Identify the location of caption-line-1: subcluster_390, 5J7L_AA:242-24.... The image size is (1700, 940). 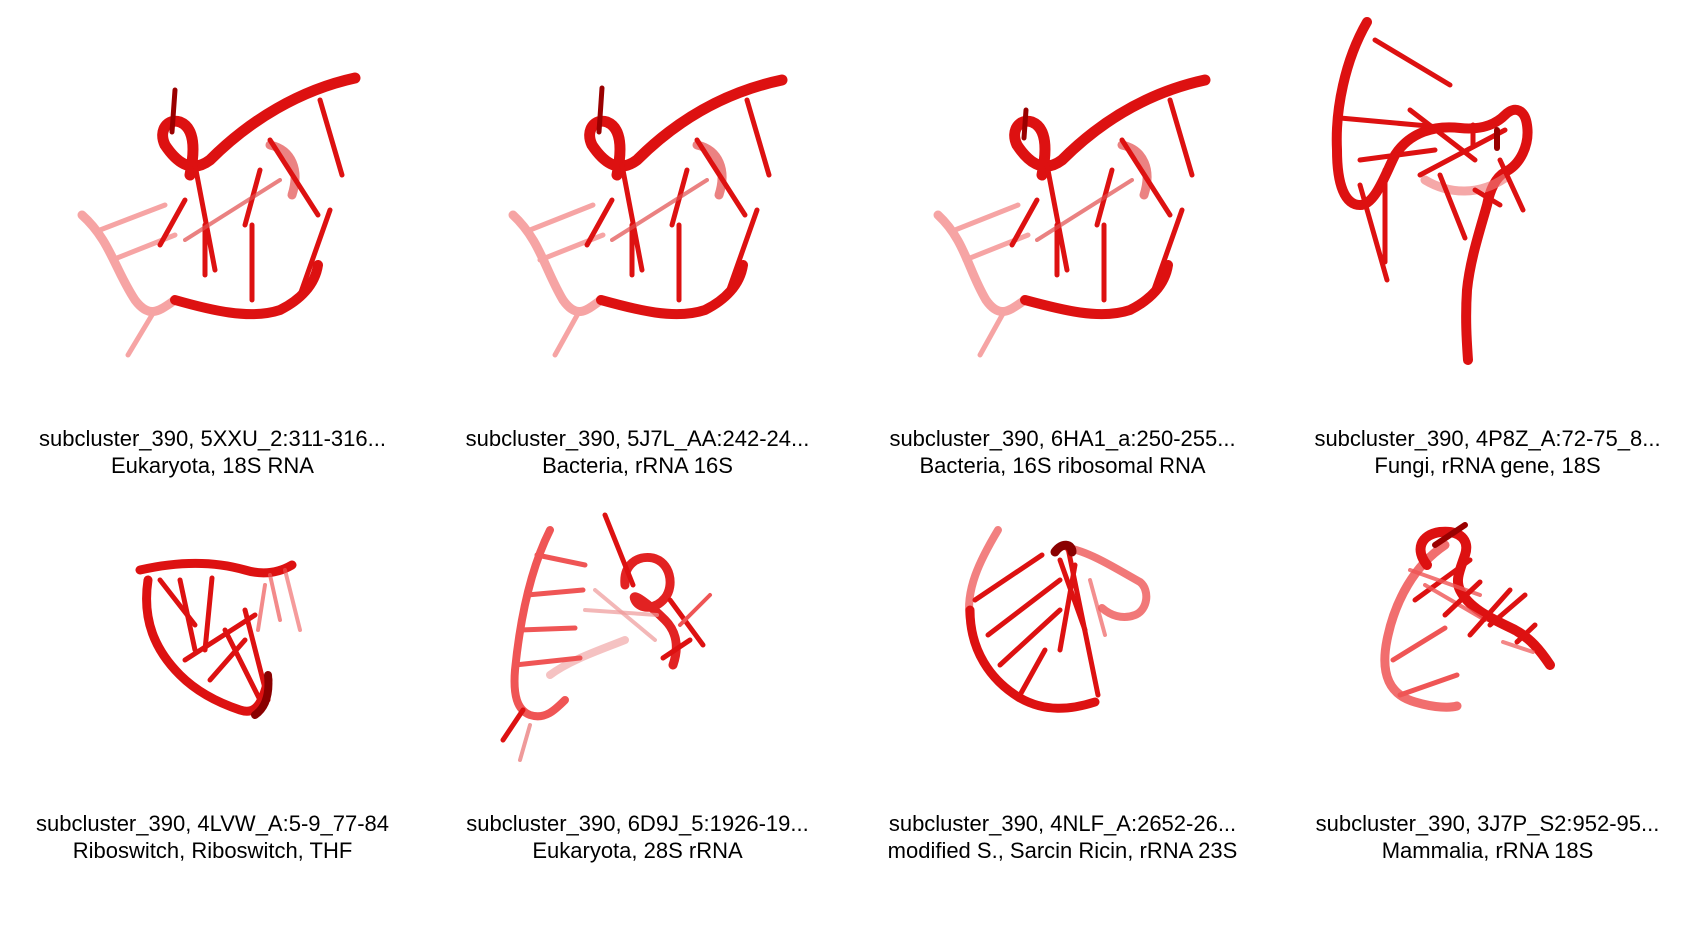
(637, 438).